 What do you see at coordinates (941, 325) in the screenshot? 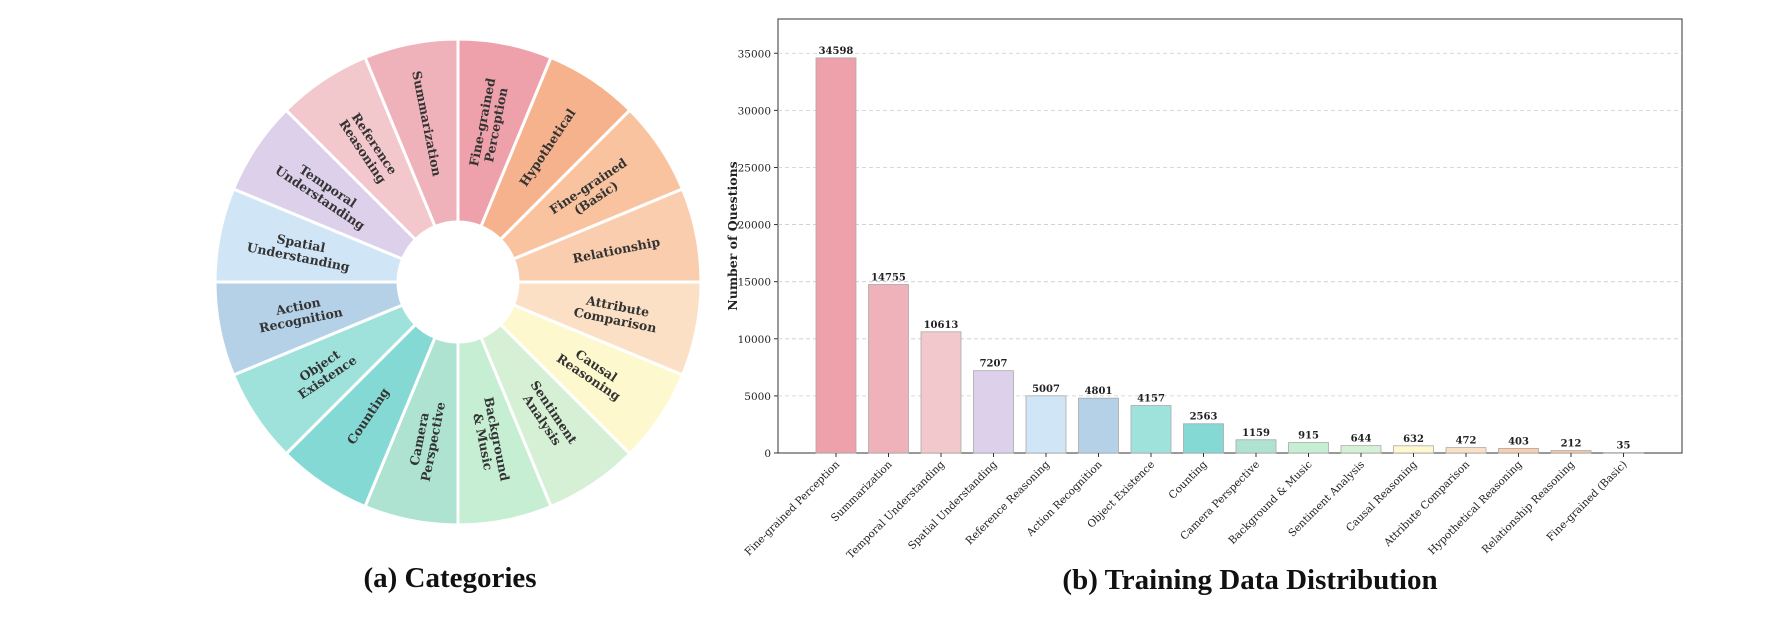
I see `bar-value-label: 10613` at bounding box center [941, 325].